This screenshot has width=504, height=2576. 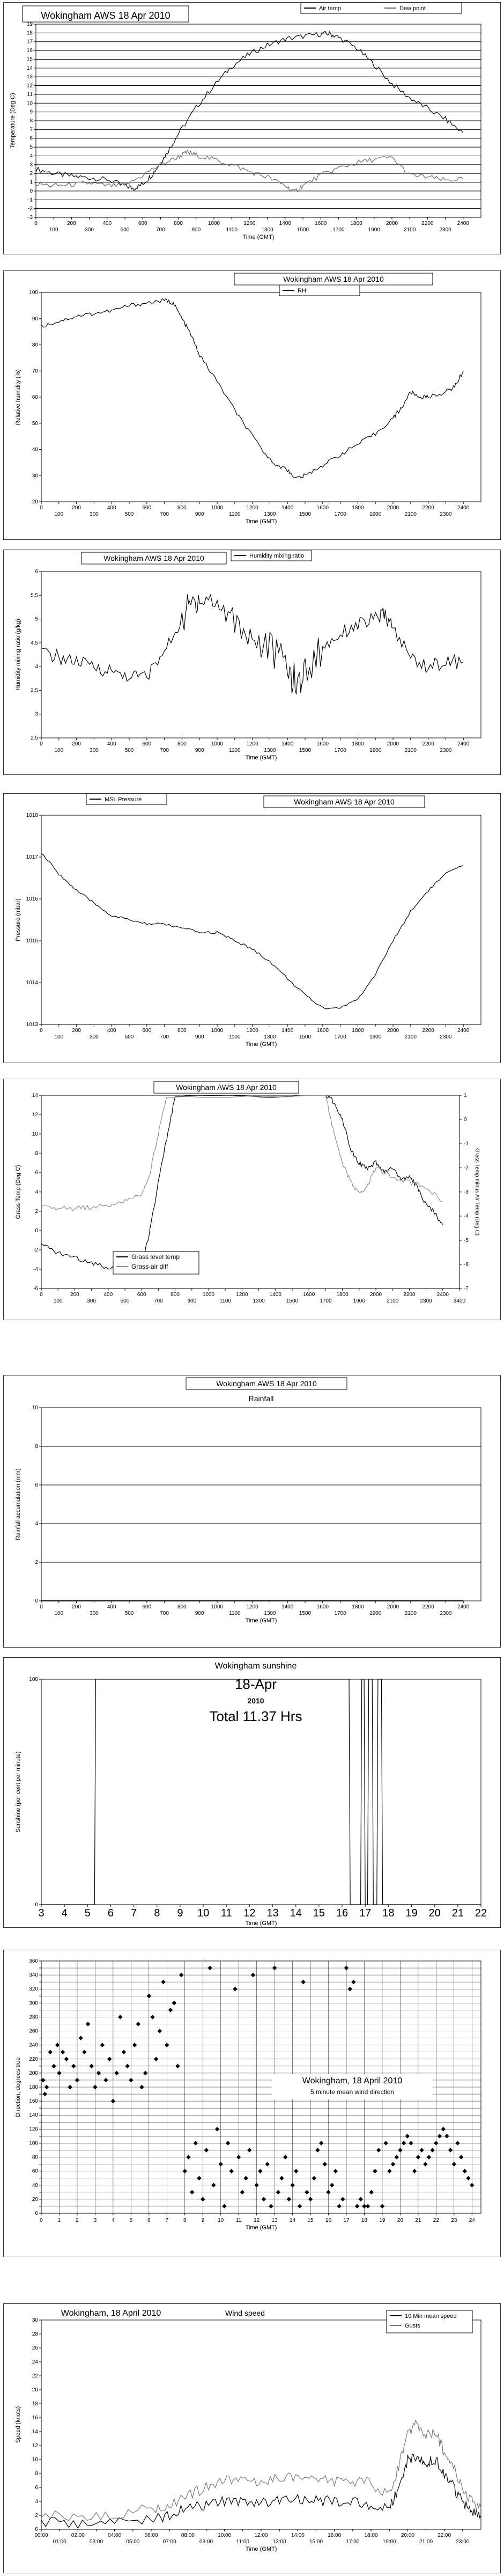 What do you see at coordinates (33, 2087) in the screenshot?
I see `y-tick-label: 180` at bounding box center [33, 2087].